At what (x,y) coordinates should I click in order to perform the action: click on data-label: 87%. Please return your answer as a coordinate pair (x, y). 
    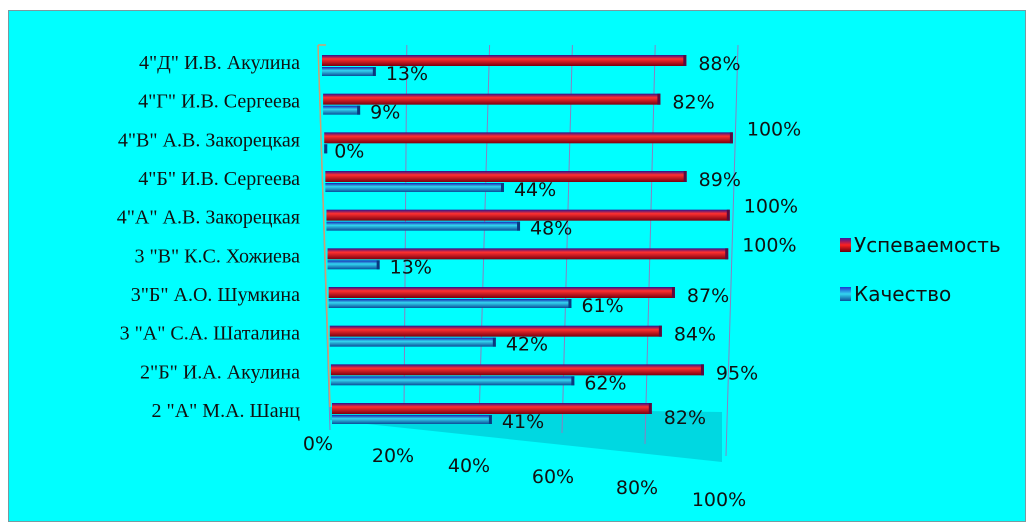
    Looking at the image, I should click on (708, 296).